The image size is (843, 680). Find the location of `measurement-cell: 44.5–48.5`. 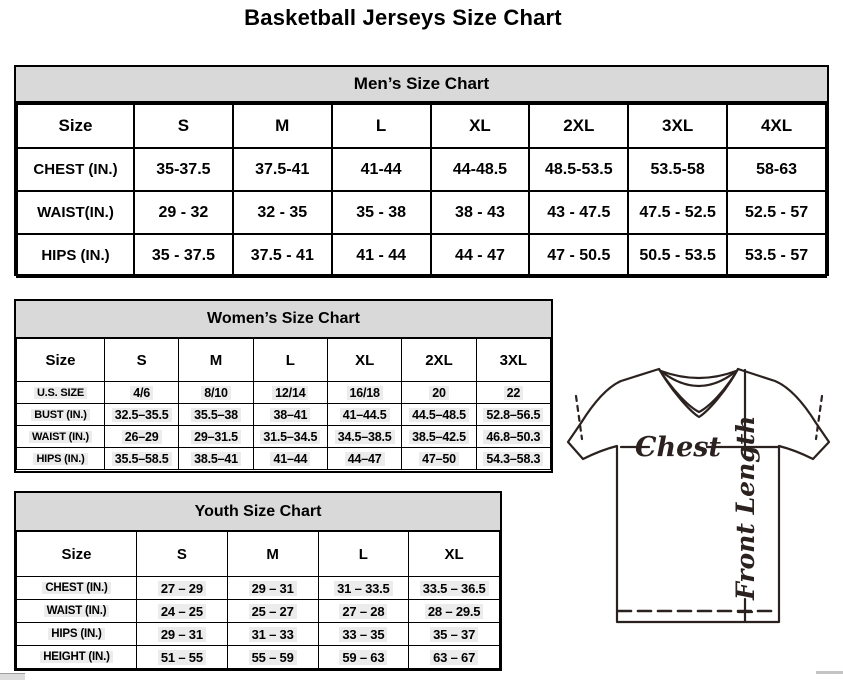

measurement-cell: 44.5–48.5 is located at coordinates (439, 414).